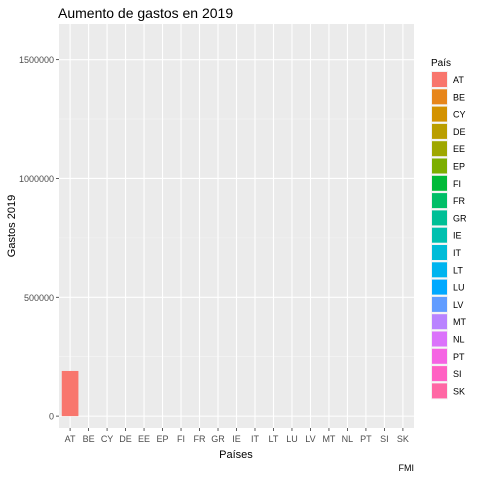 The width and height of the screenshot is (480, 485). Describe the element at coordinates (457, 184) in the screenshot. I see `legend-label: FI` at that location.